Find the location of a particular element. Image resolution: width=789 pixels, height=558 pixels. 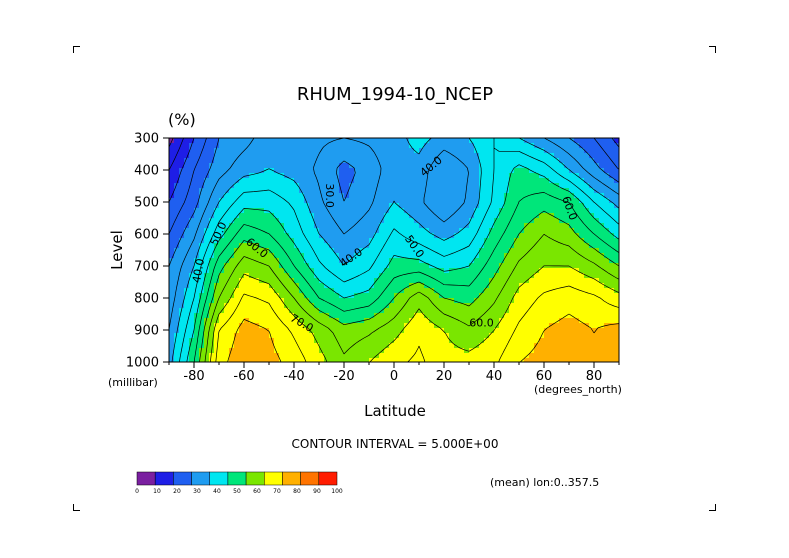

contour-line is located at coordinates (409, 286).